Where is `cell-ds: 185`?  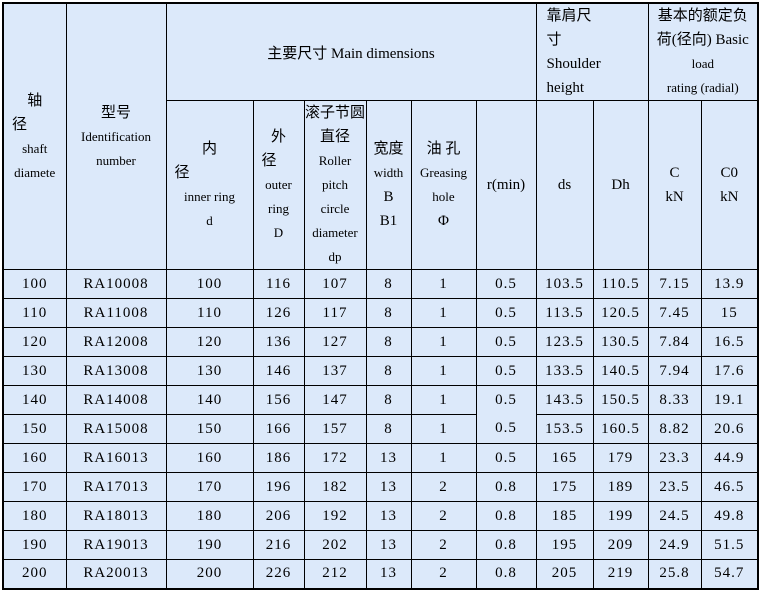 cell-ds: 185 is located at coordinates (564, 516).